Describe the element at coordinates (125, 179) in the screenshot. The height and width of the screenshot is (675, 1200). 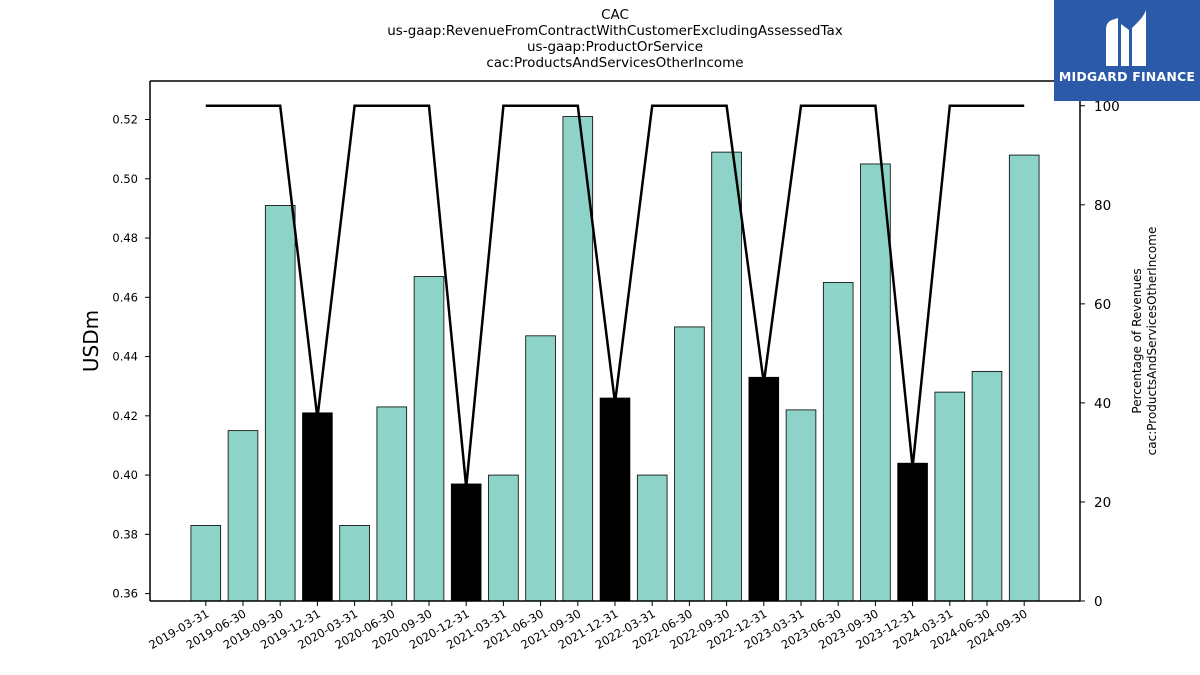
I see `y-tick-label-0.50: 0.50` at that location.